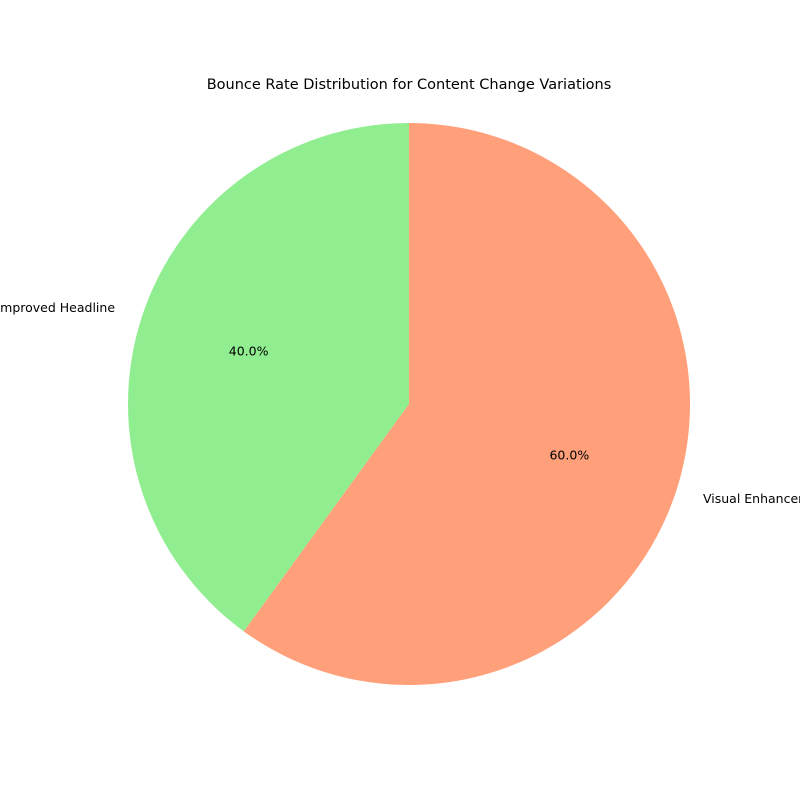 The width and height of the screenshot is (800, 800). What do you see at coordinates (569, 455) in the screenshot?
I see `slice-percent-1: 60.0%` at bounding box center [569, 455].